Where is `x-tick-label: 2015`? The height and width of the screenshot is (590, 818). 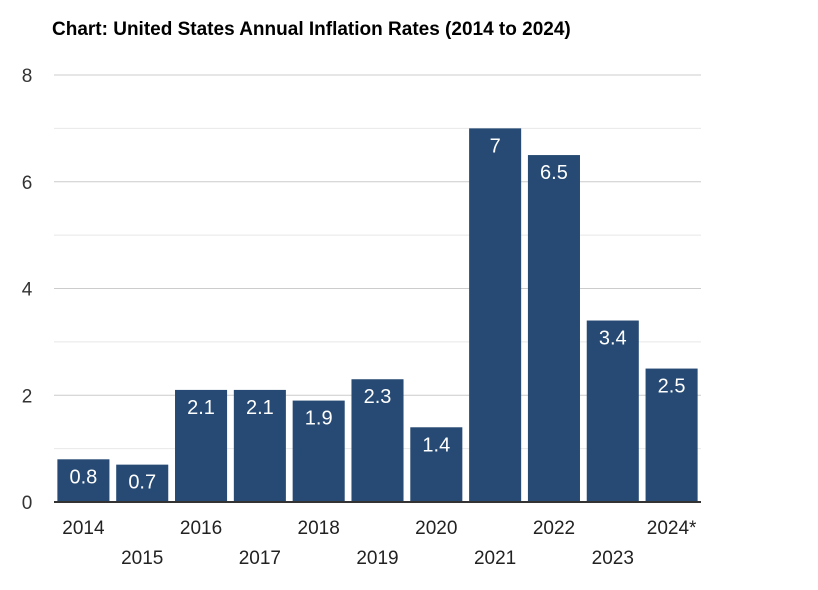 x-tick-label: 2015 is located at coordinates (142, 558).